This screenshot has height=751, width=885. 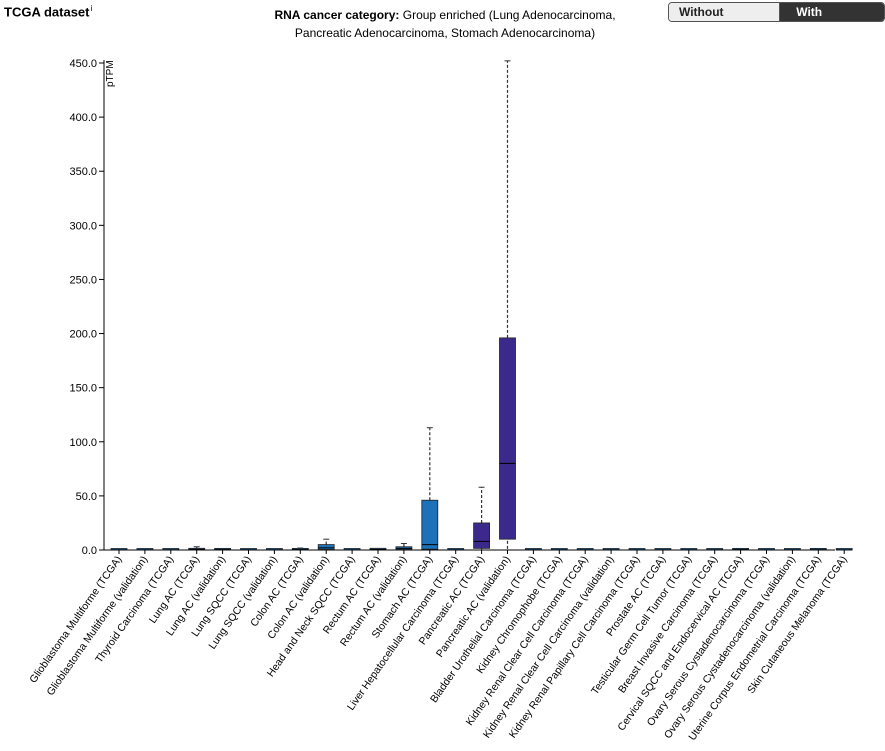 What do you see at coordinates (509, 15) in the screenshot?
I see `category-value-line1: Group enriched (Lung Adenocarcinoma,` at bounding box center [509, 15].